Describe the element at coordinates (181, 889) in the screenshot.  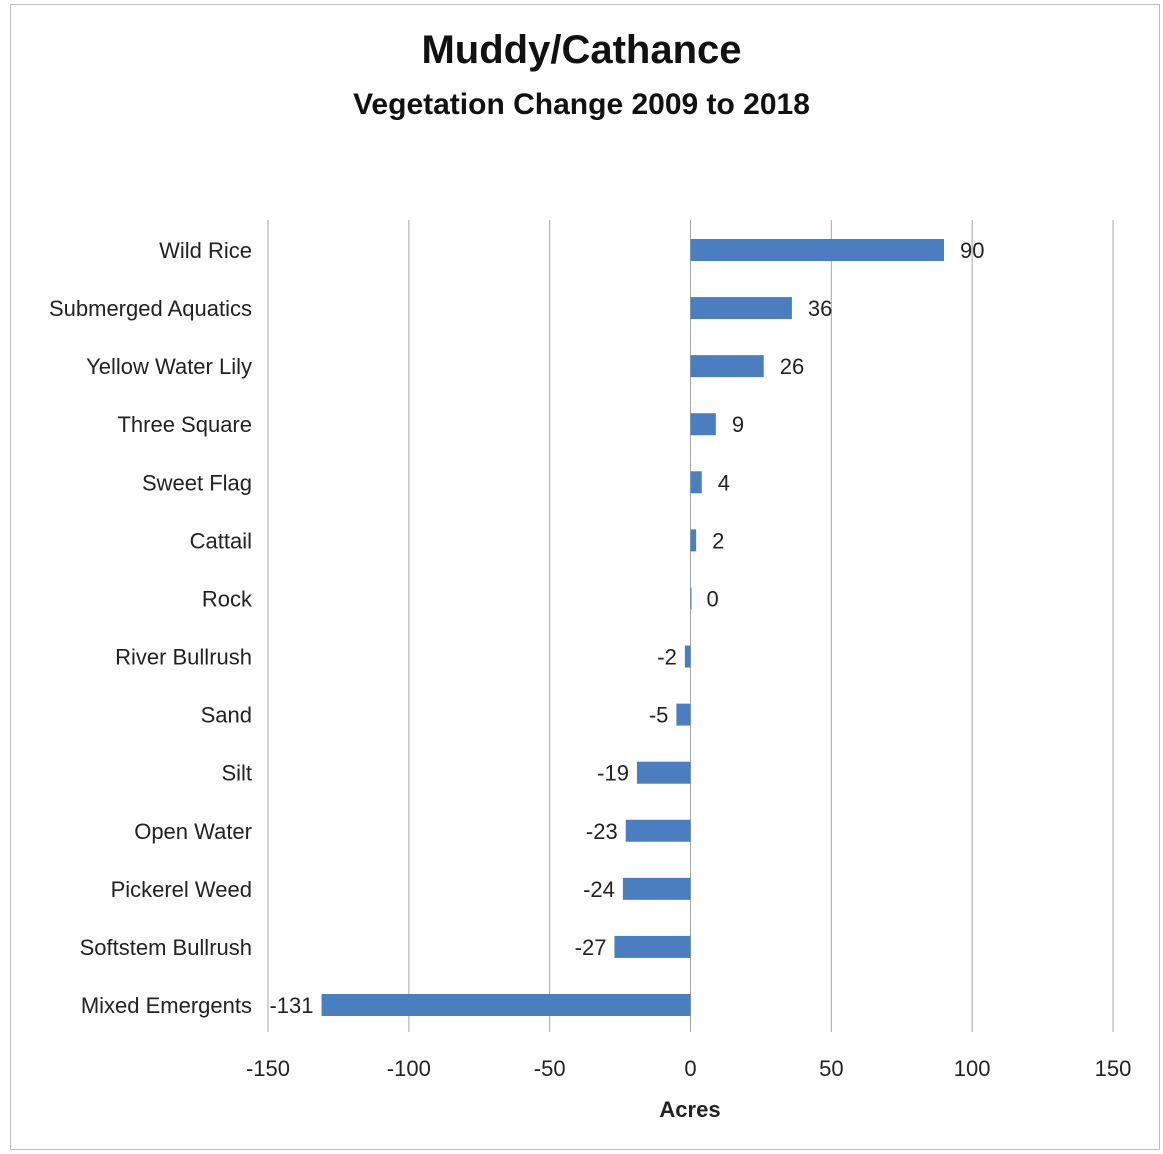
I see `category-label: Pickerel Weed` at that location.